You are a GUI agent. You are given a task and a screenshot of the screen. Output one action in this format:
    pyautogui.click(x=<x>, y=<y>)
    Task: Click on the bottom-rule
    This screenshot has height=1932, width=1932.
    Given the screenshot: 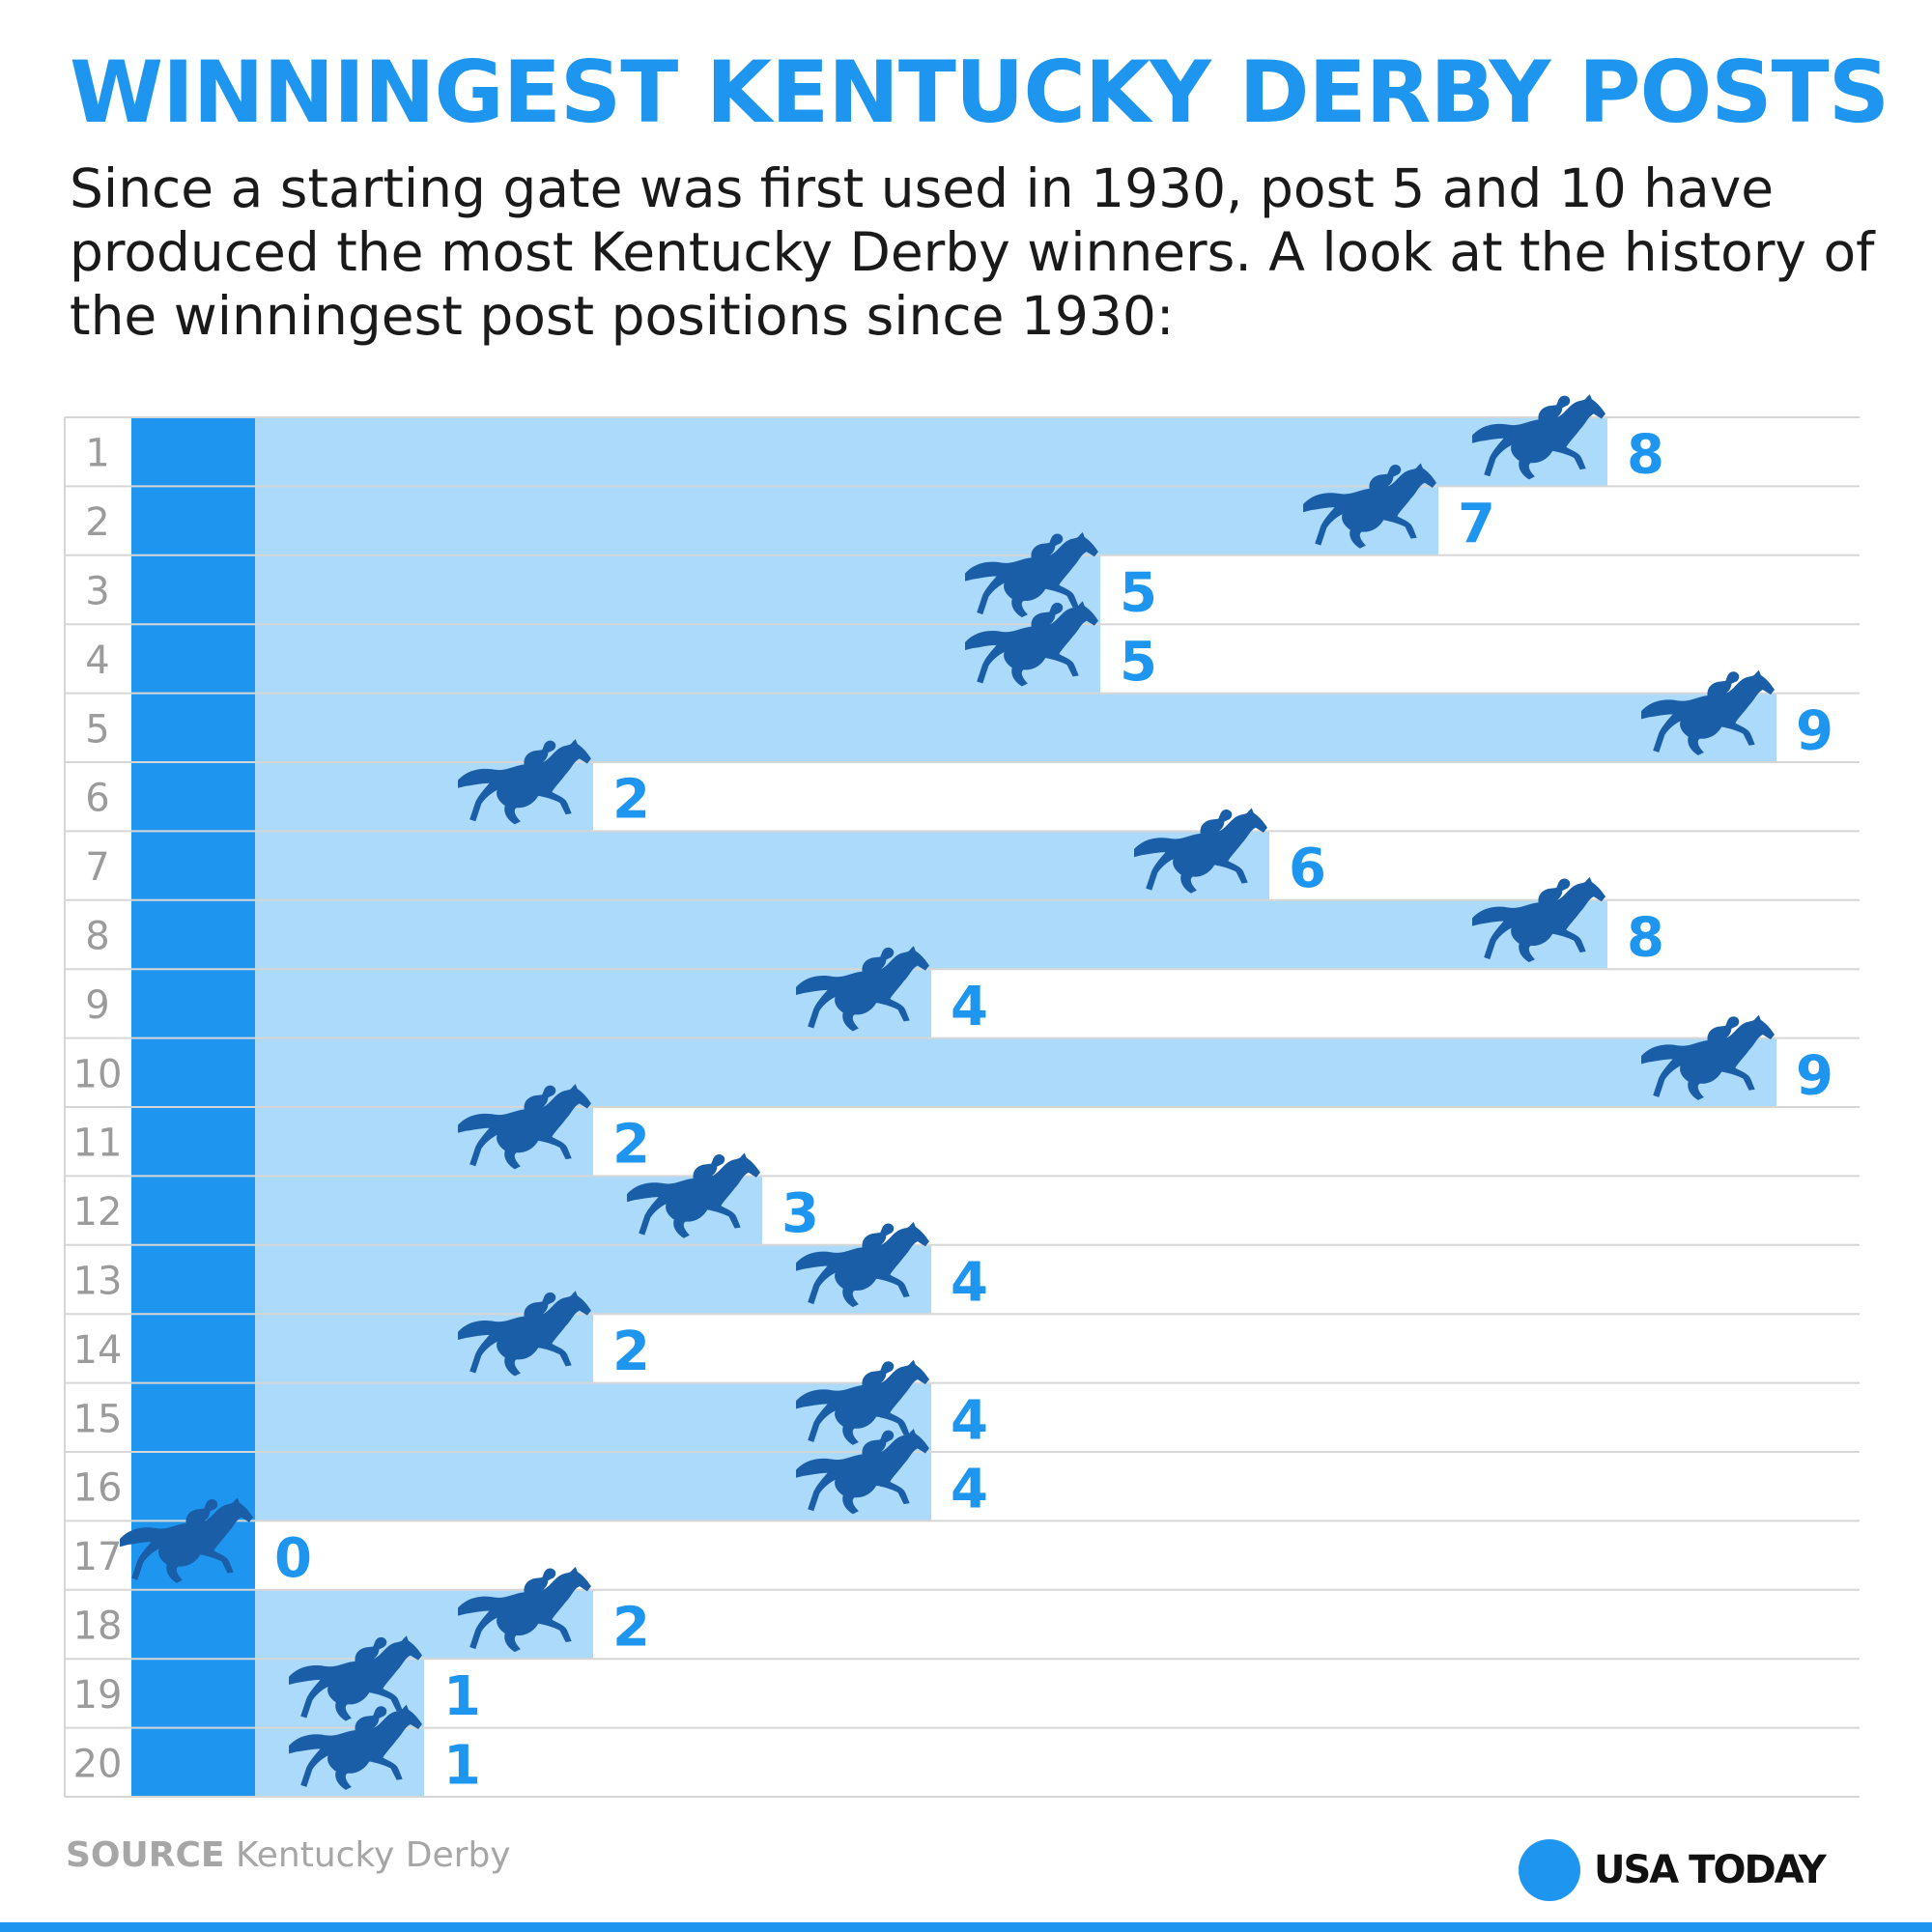 What is the action you would take?
    pyautogui.click(x=966, y=1927)
    